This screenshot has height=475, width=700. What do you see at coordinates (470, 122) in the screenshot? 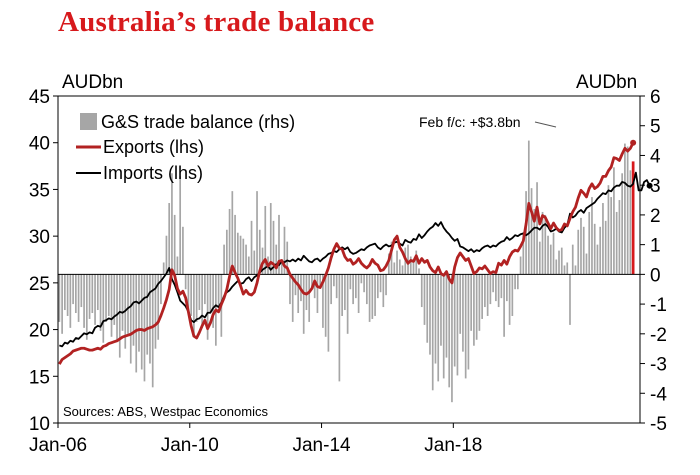
I see `forecast-annotation: Feb f/c: +$3.8bn` at bounding box center [470, 122].